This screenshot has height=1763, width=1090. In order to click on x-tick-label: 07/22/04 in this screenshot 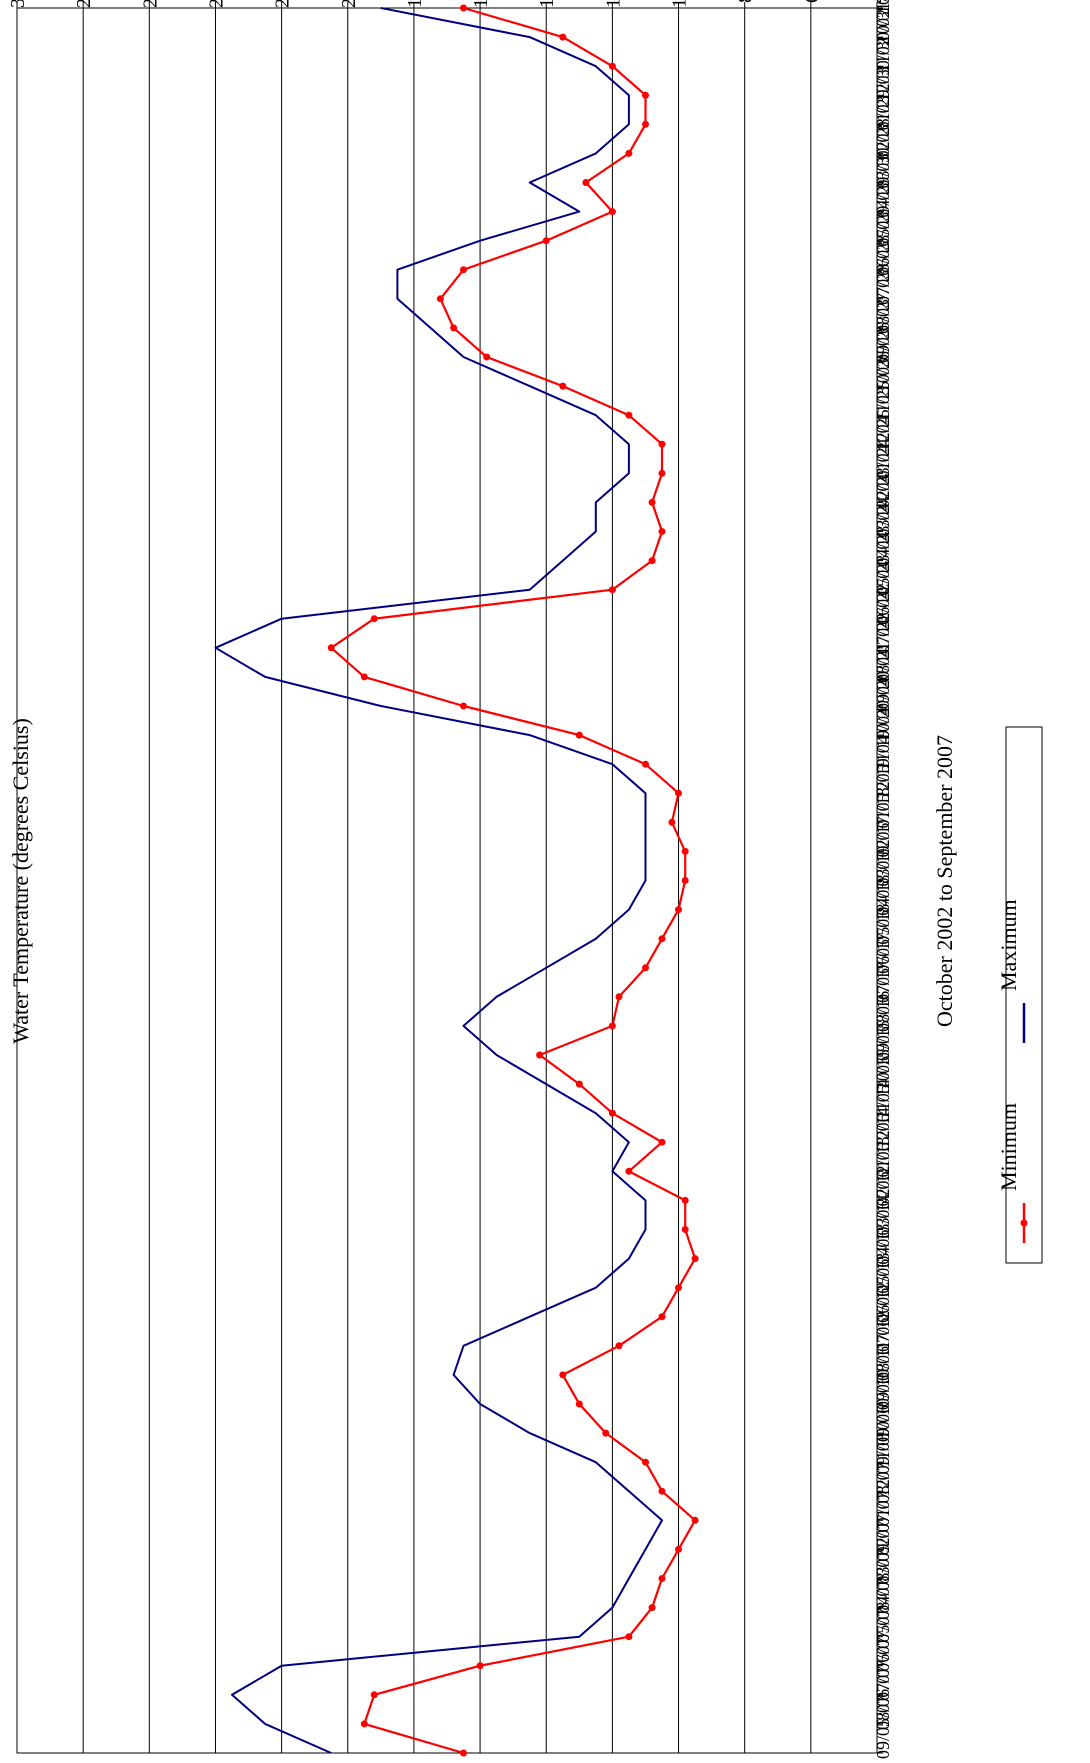, I will do `click(883, 622)`.